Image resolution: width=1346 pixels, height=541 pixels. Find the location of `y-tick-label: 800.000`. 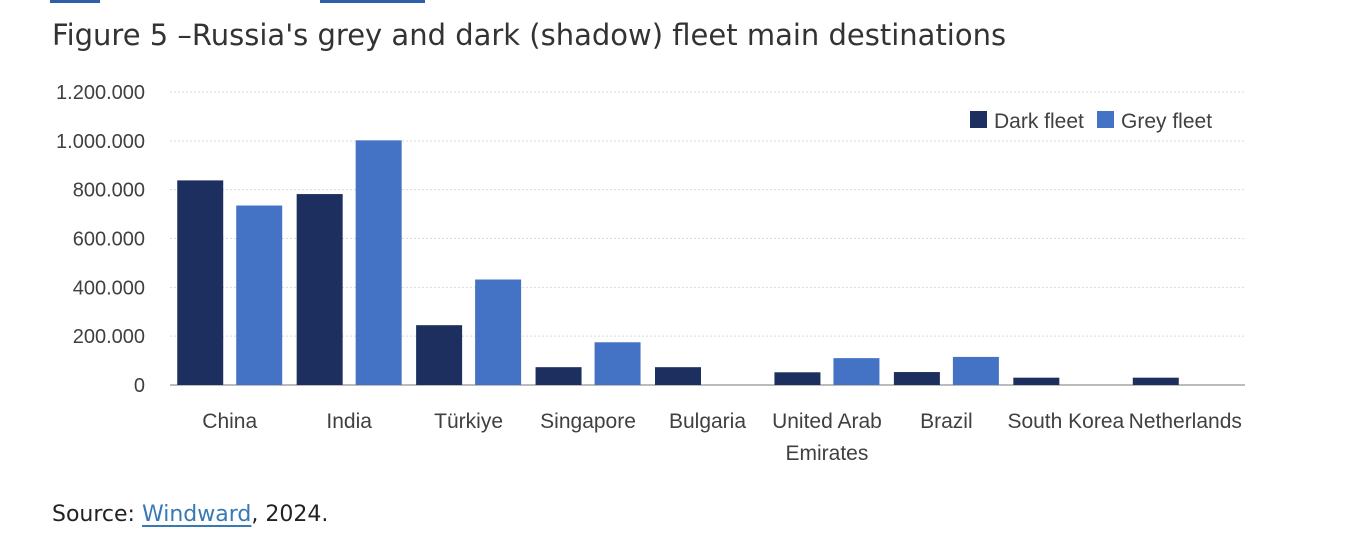

y-tick-label: 800.000 is located at coordinates (109, 191).